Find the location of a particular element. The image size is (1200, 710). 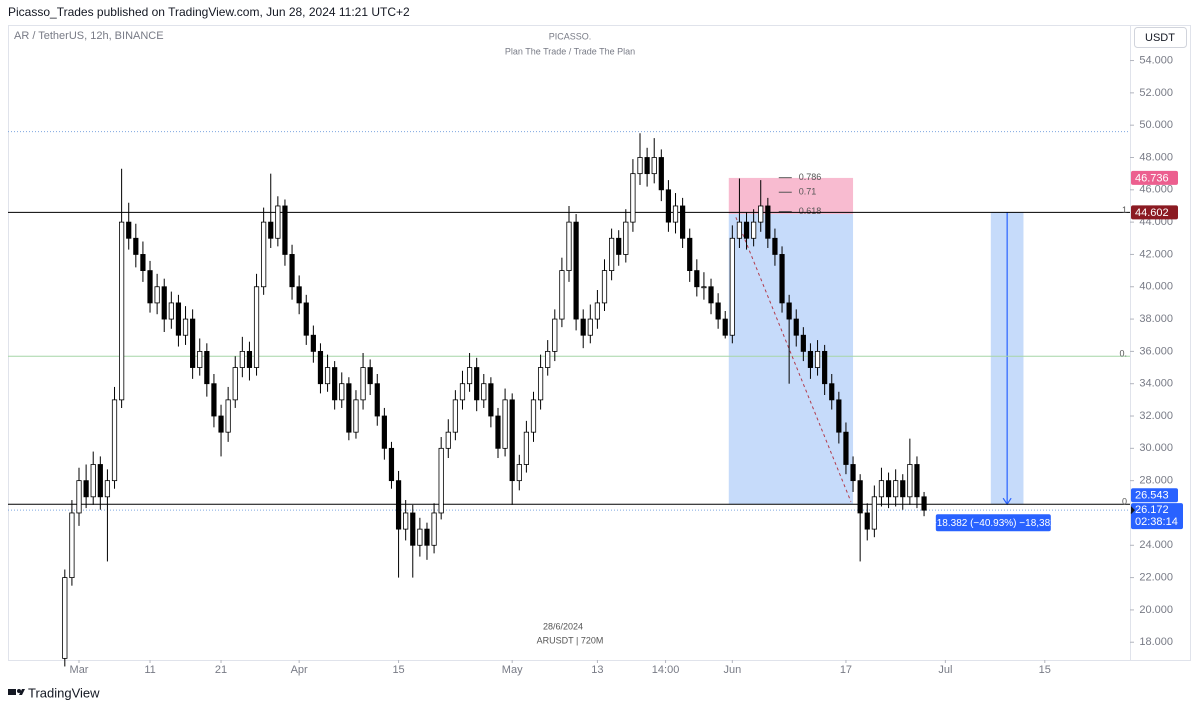

x-tick-label: Mar is located at coordinates (79, 670).